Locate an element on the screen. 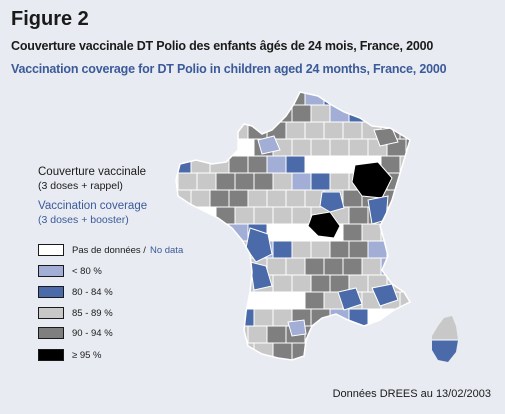 The image size is (505, 414). figure-label: Figure 2 is located at coordinates (50, 19).